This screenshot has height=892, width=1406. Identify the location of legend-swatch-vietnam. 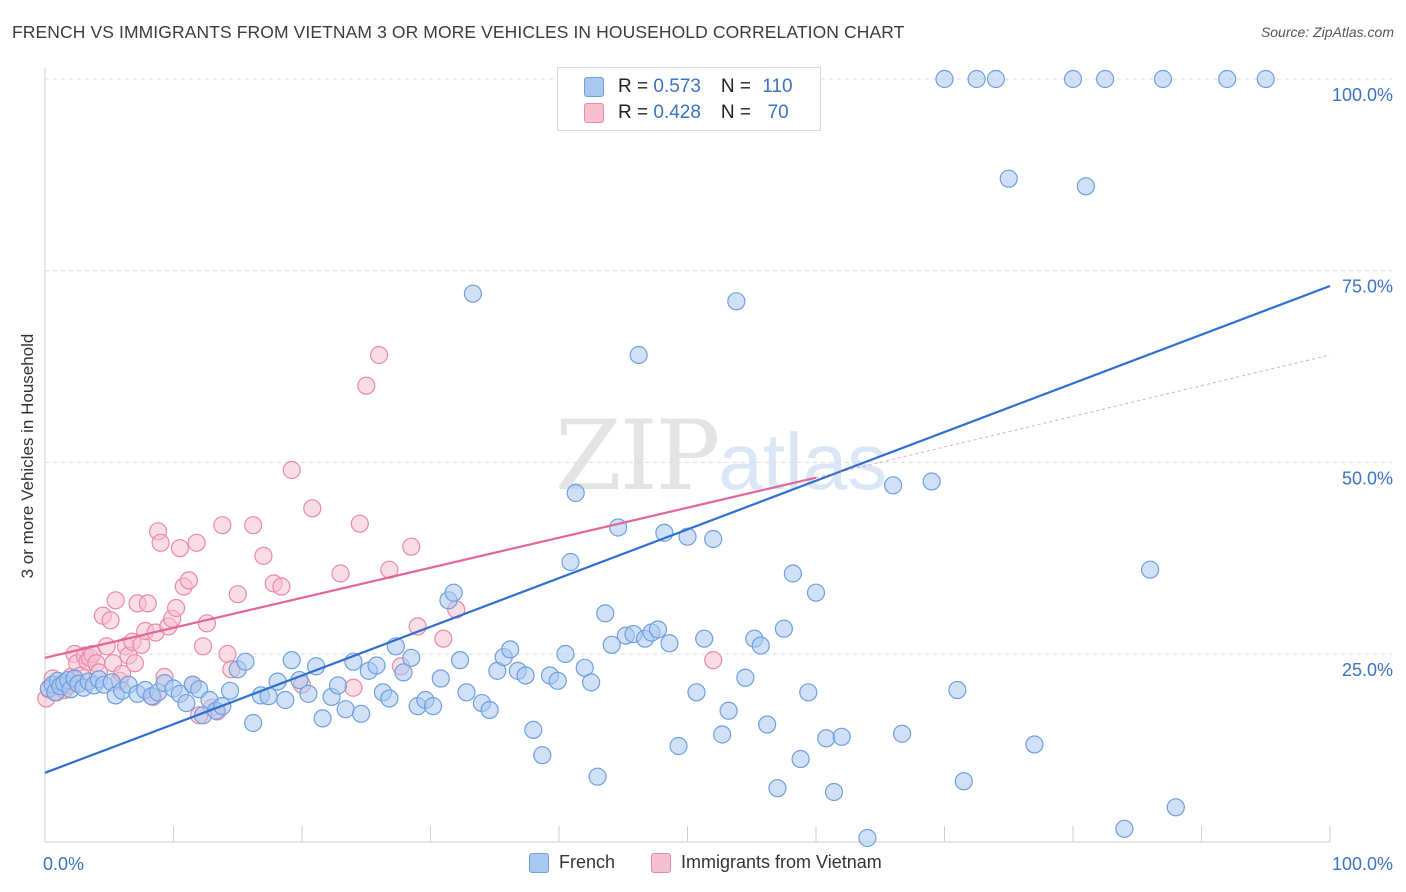
(594, 113).